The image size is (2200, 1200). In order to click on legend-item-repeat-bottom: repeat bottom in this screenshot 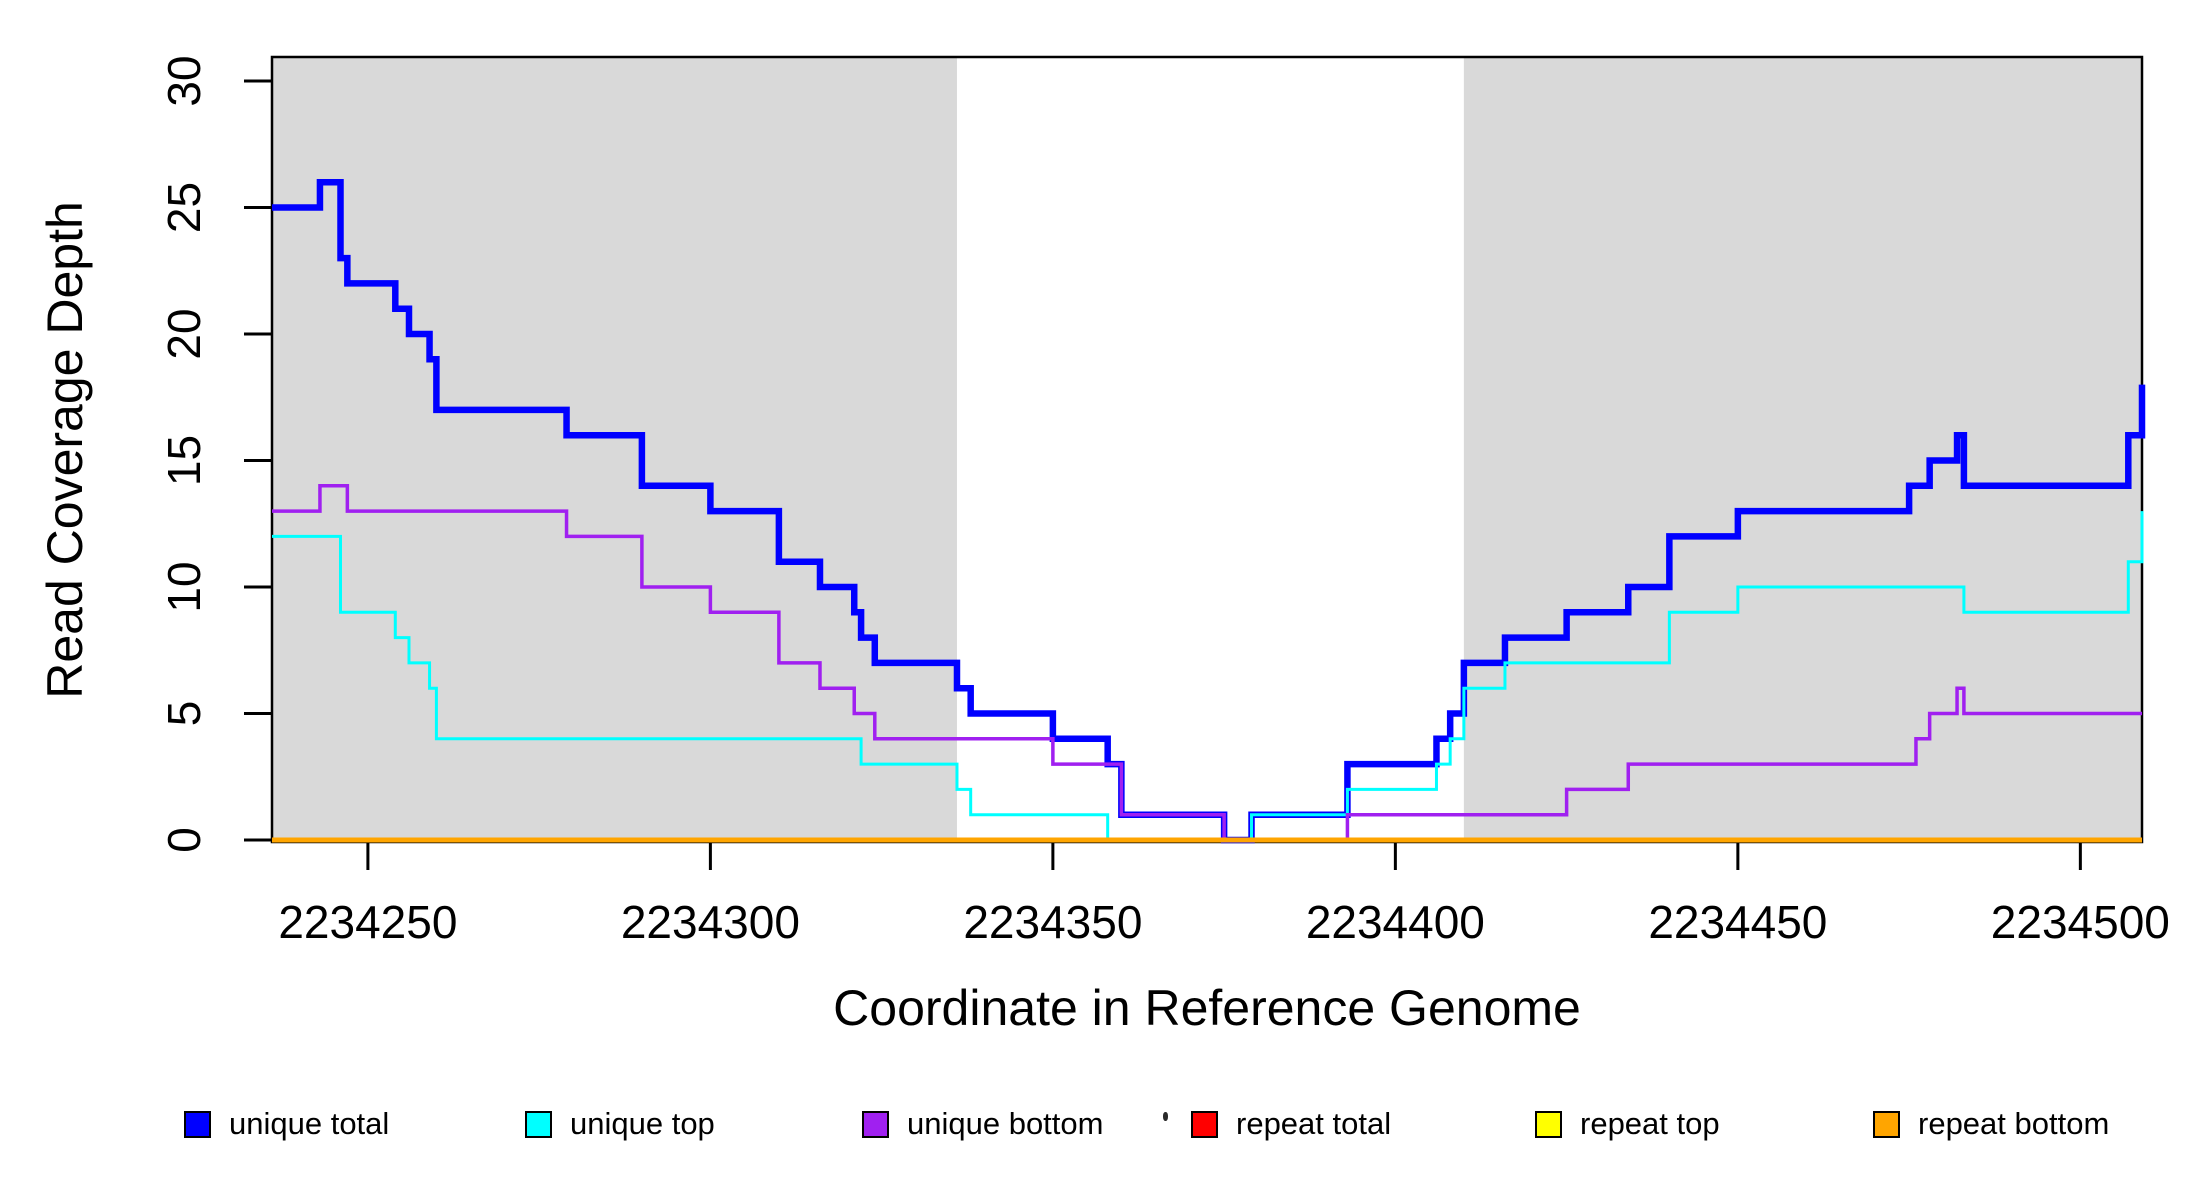, I will do `click(1991, 1124)`.